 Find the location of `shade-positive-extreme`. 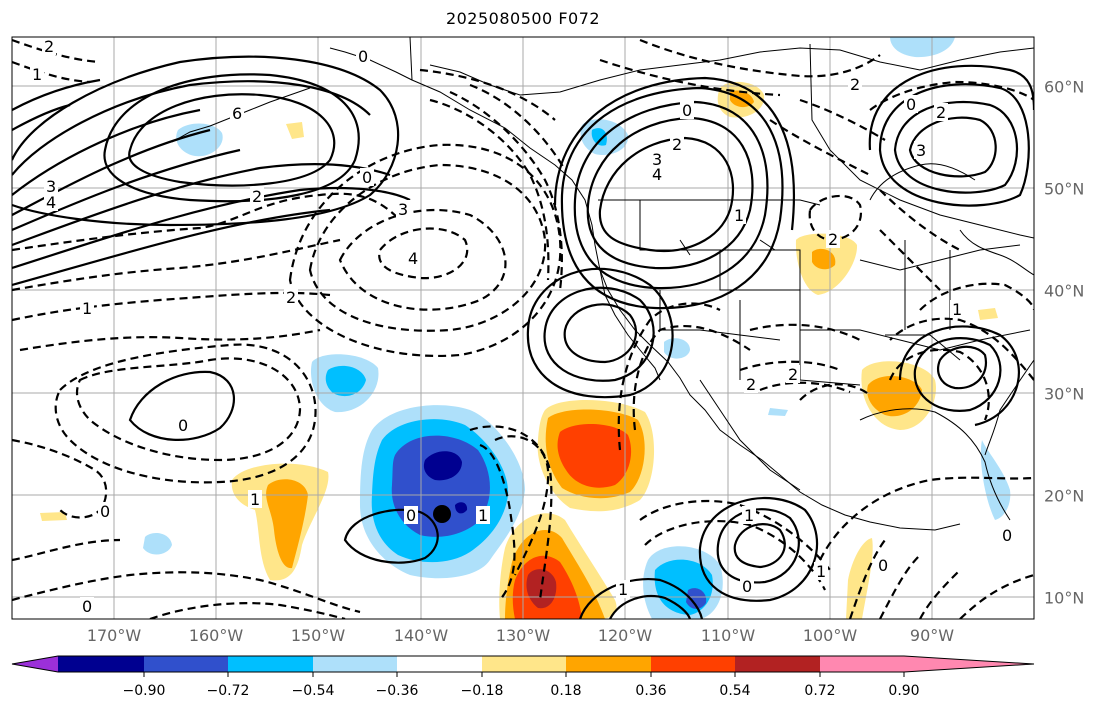

shade-positive-extreme is located at coordinates (541, 589).